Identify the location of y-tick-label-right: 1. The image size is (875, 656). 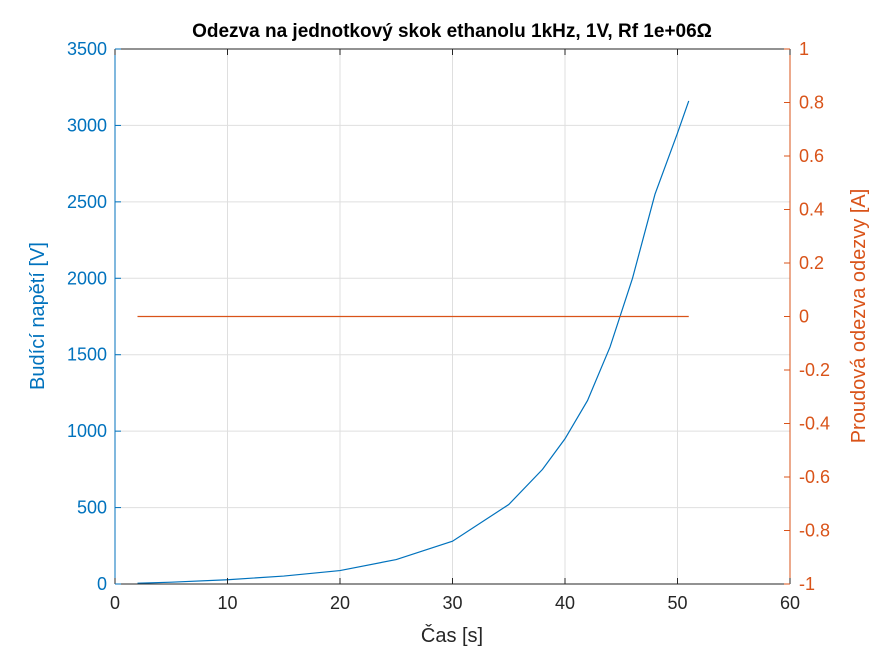
(804, 49).